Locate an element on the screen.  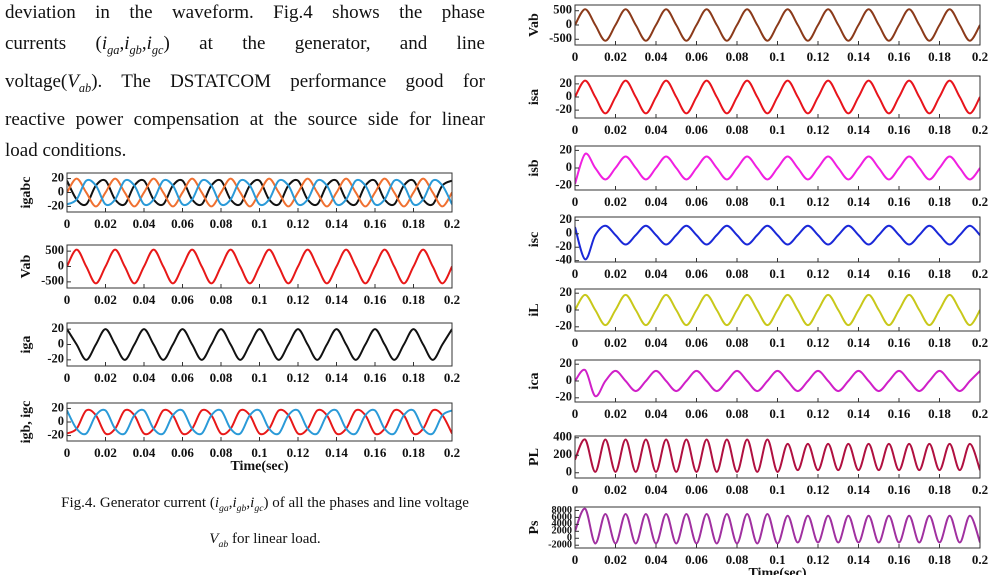
math-subscript: ab is located at coordinates (85, 88).